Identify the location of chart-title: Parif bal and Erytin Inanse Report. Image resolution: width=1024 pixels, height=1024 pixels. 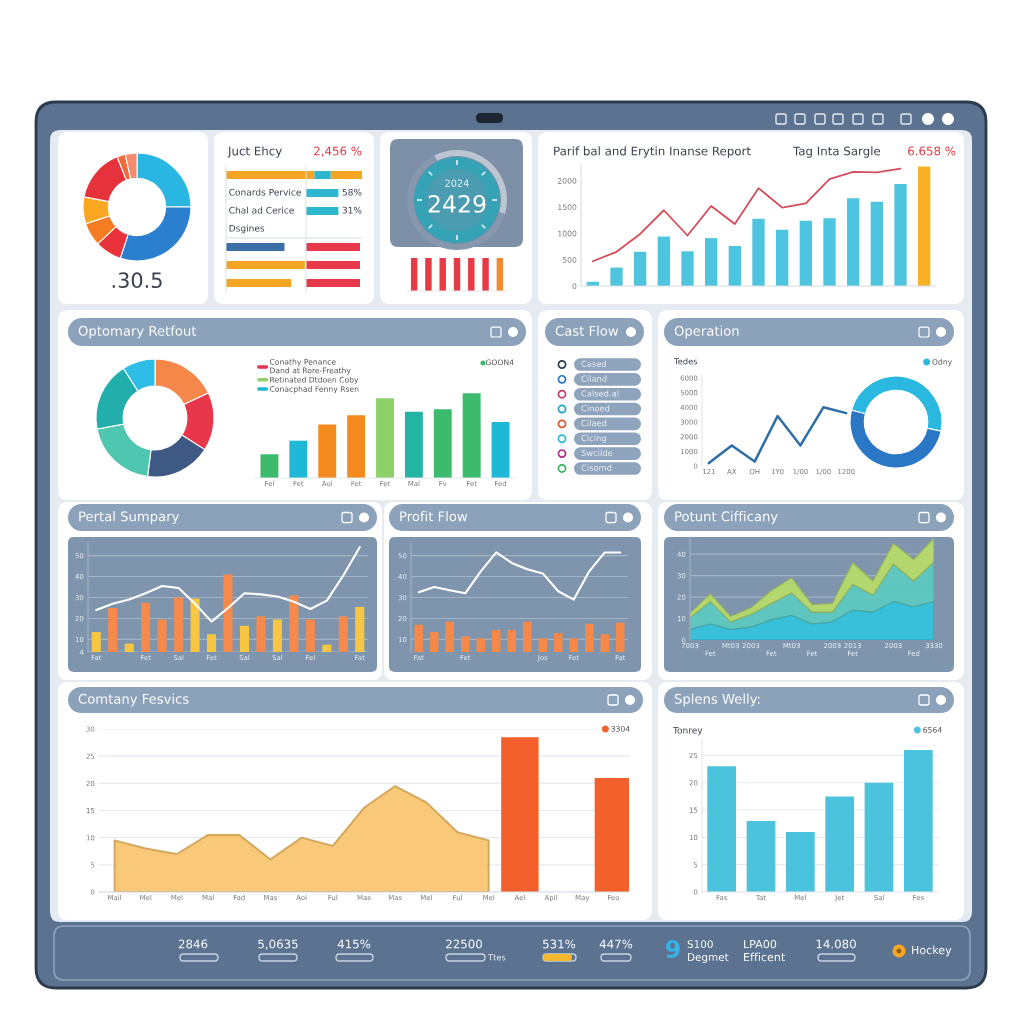
(652, 152).